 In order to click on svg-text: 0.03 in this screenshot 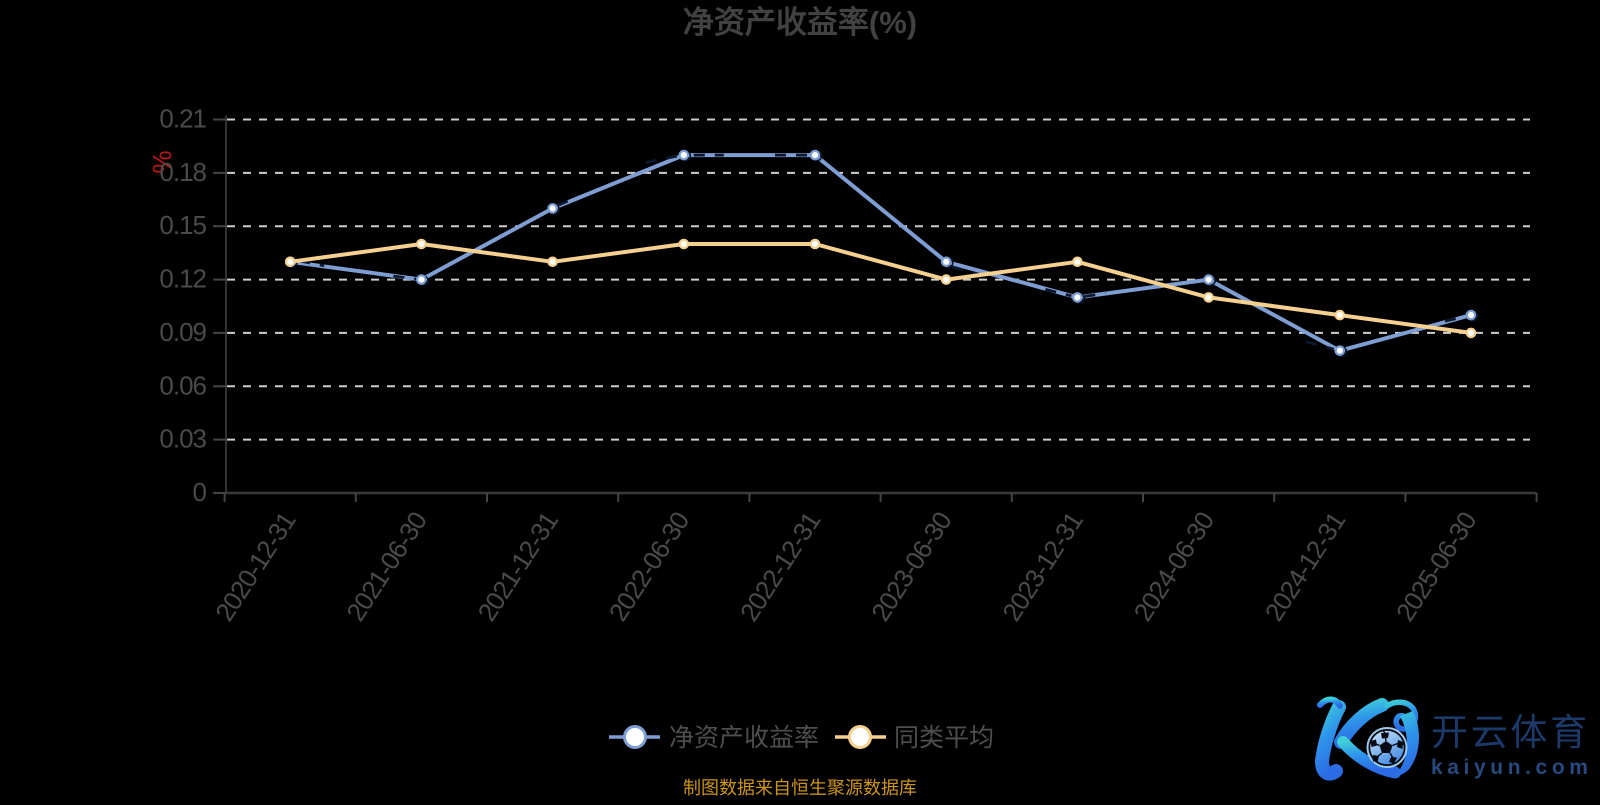, I will do `click(182, 439)`.